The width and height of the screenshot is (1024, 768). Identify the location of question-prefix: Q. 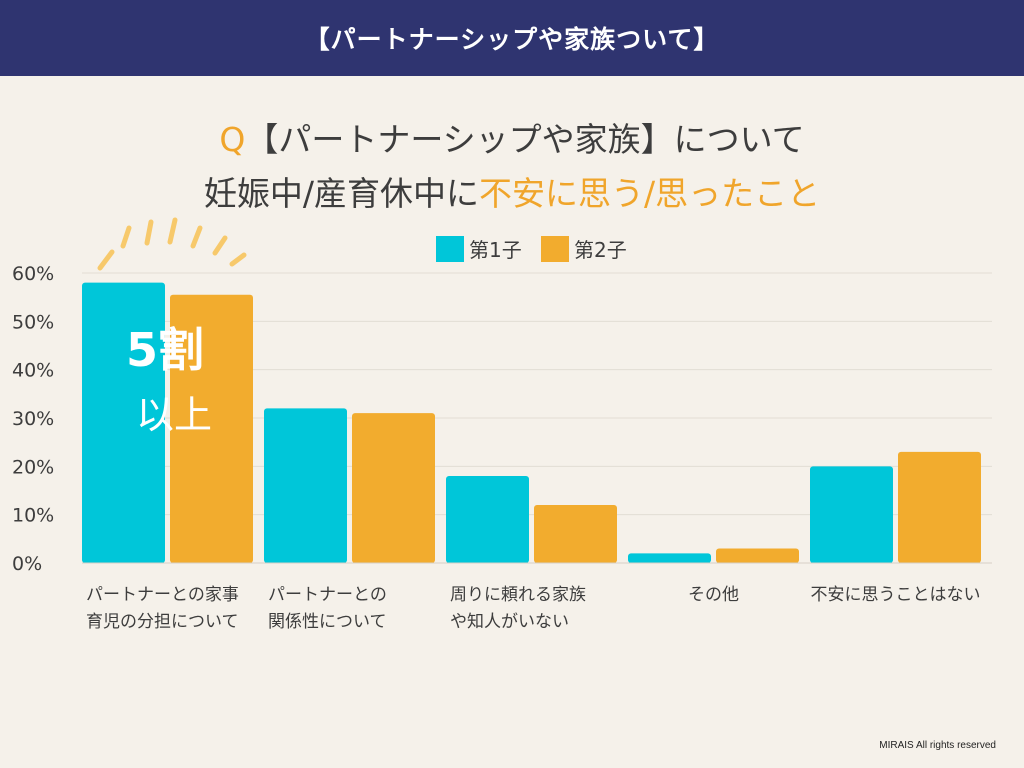
(232, 139).